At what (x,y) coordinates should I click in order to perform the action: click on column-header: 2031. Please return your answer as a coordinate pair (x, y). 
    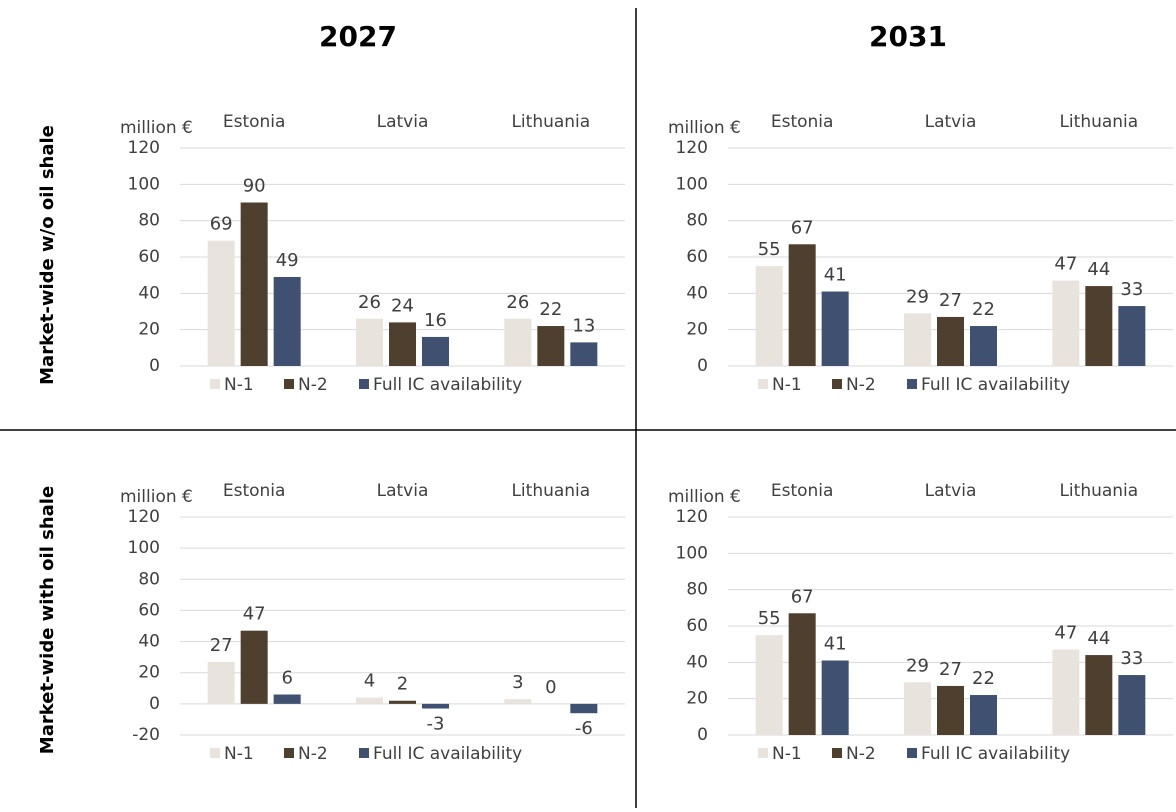
    Looking at the image, I should click on (908, 36).